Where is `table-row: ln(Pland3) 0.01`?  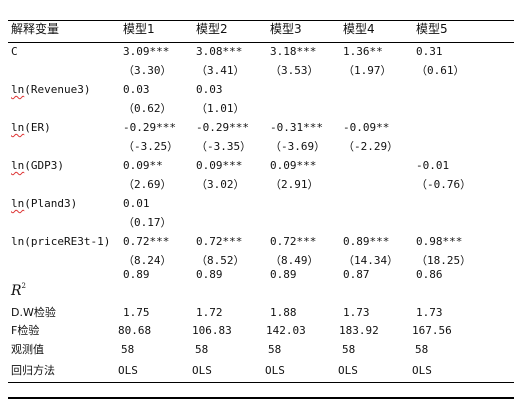 table-row: ln(Pland3) 0.01 is located at coordinates (260, 203).